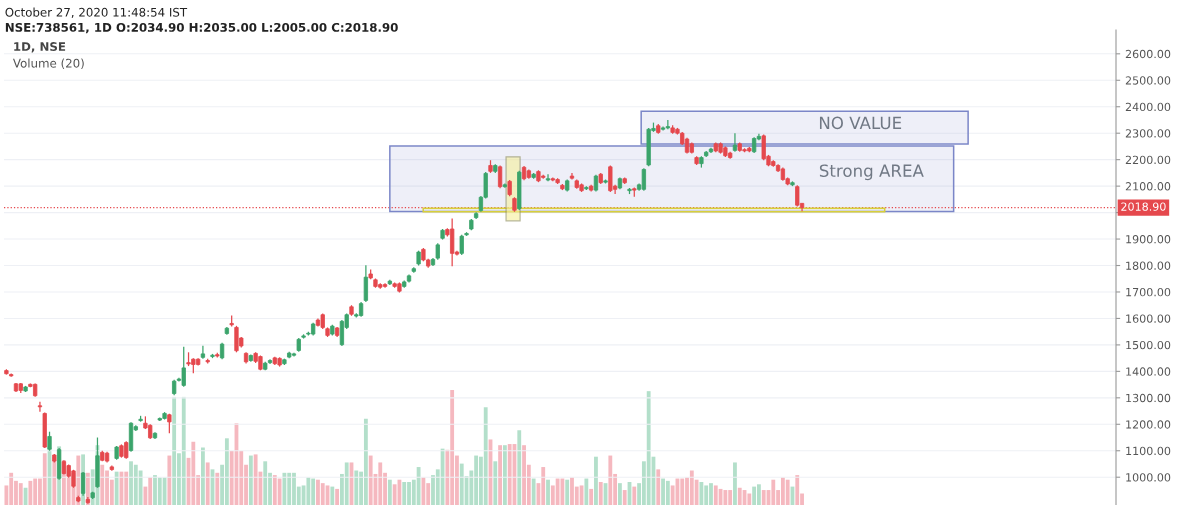 Image resolution: width=1200 pixels, height=505 pixels. I want to click on band-label: Strong AREA, so click(871, 172).